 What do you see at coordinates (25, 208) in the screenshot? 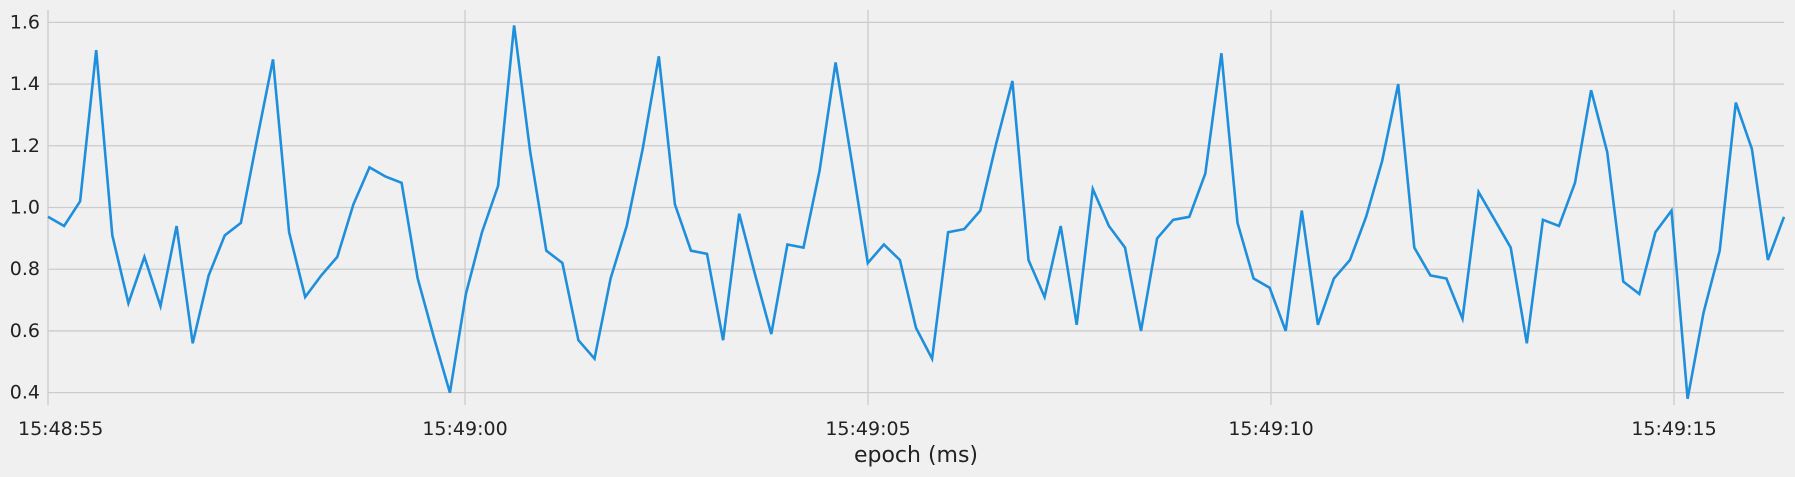
I see `y-tick-label: 1.0` at bounding box center [25, 208].